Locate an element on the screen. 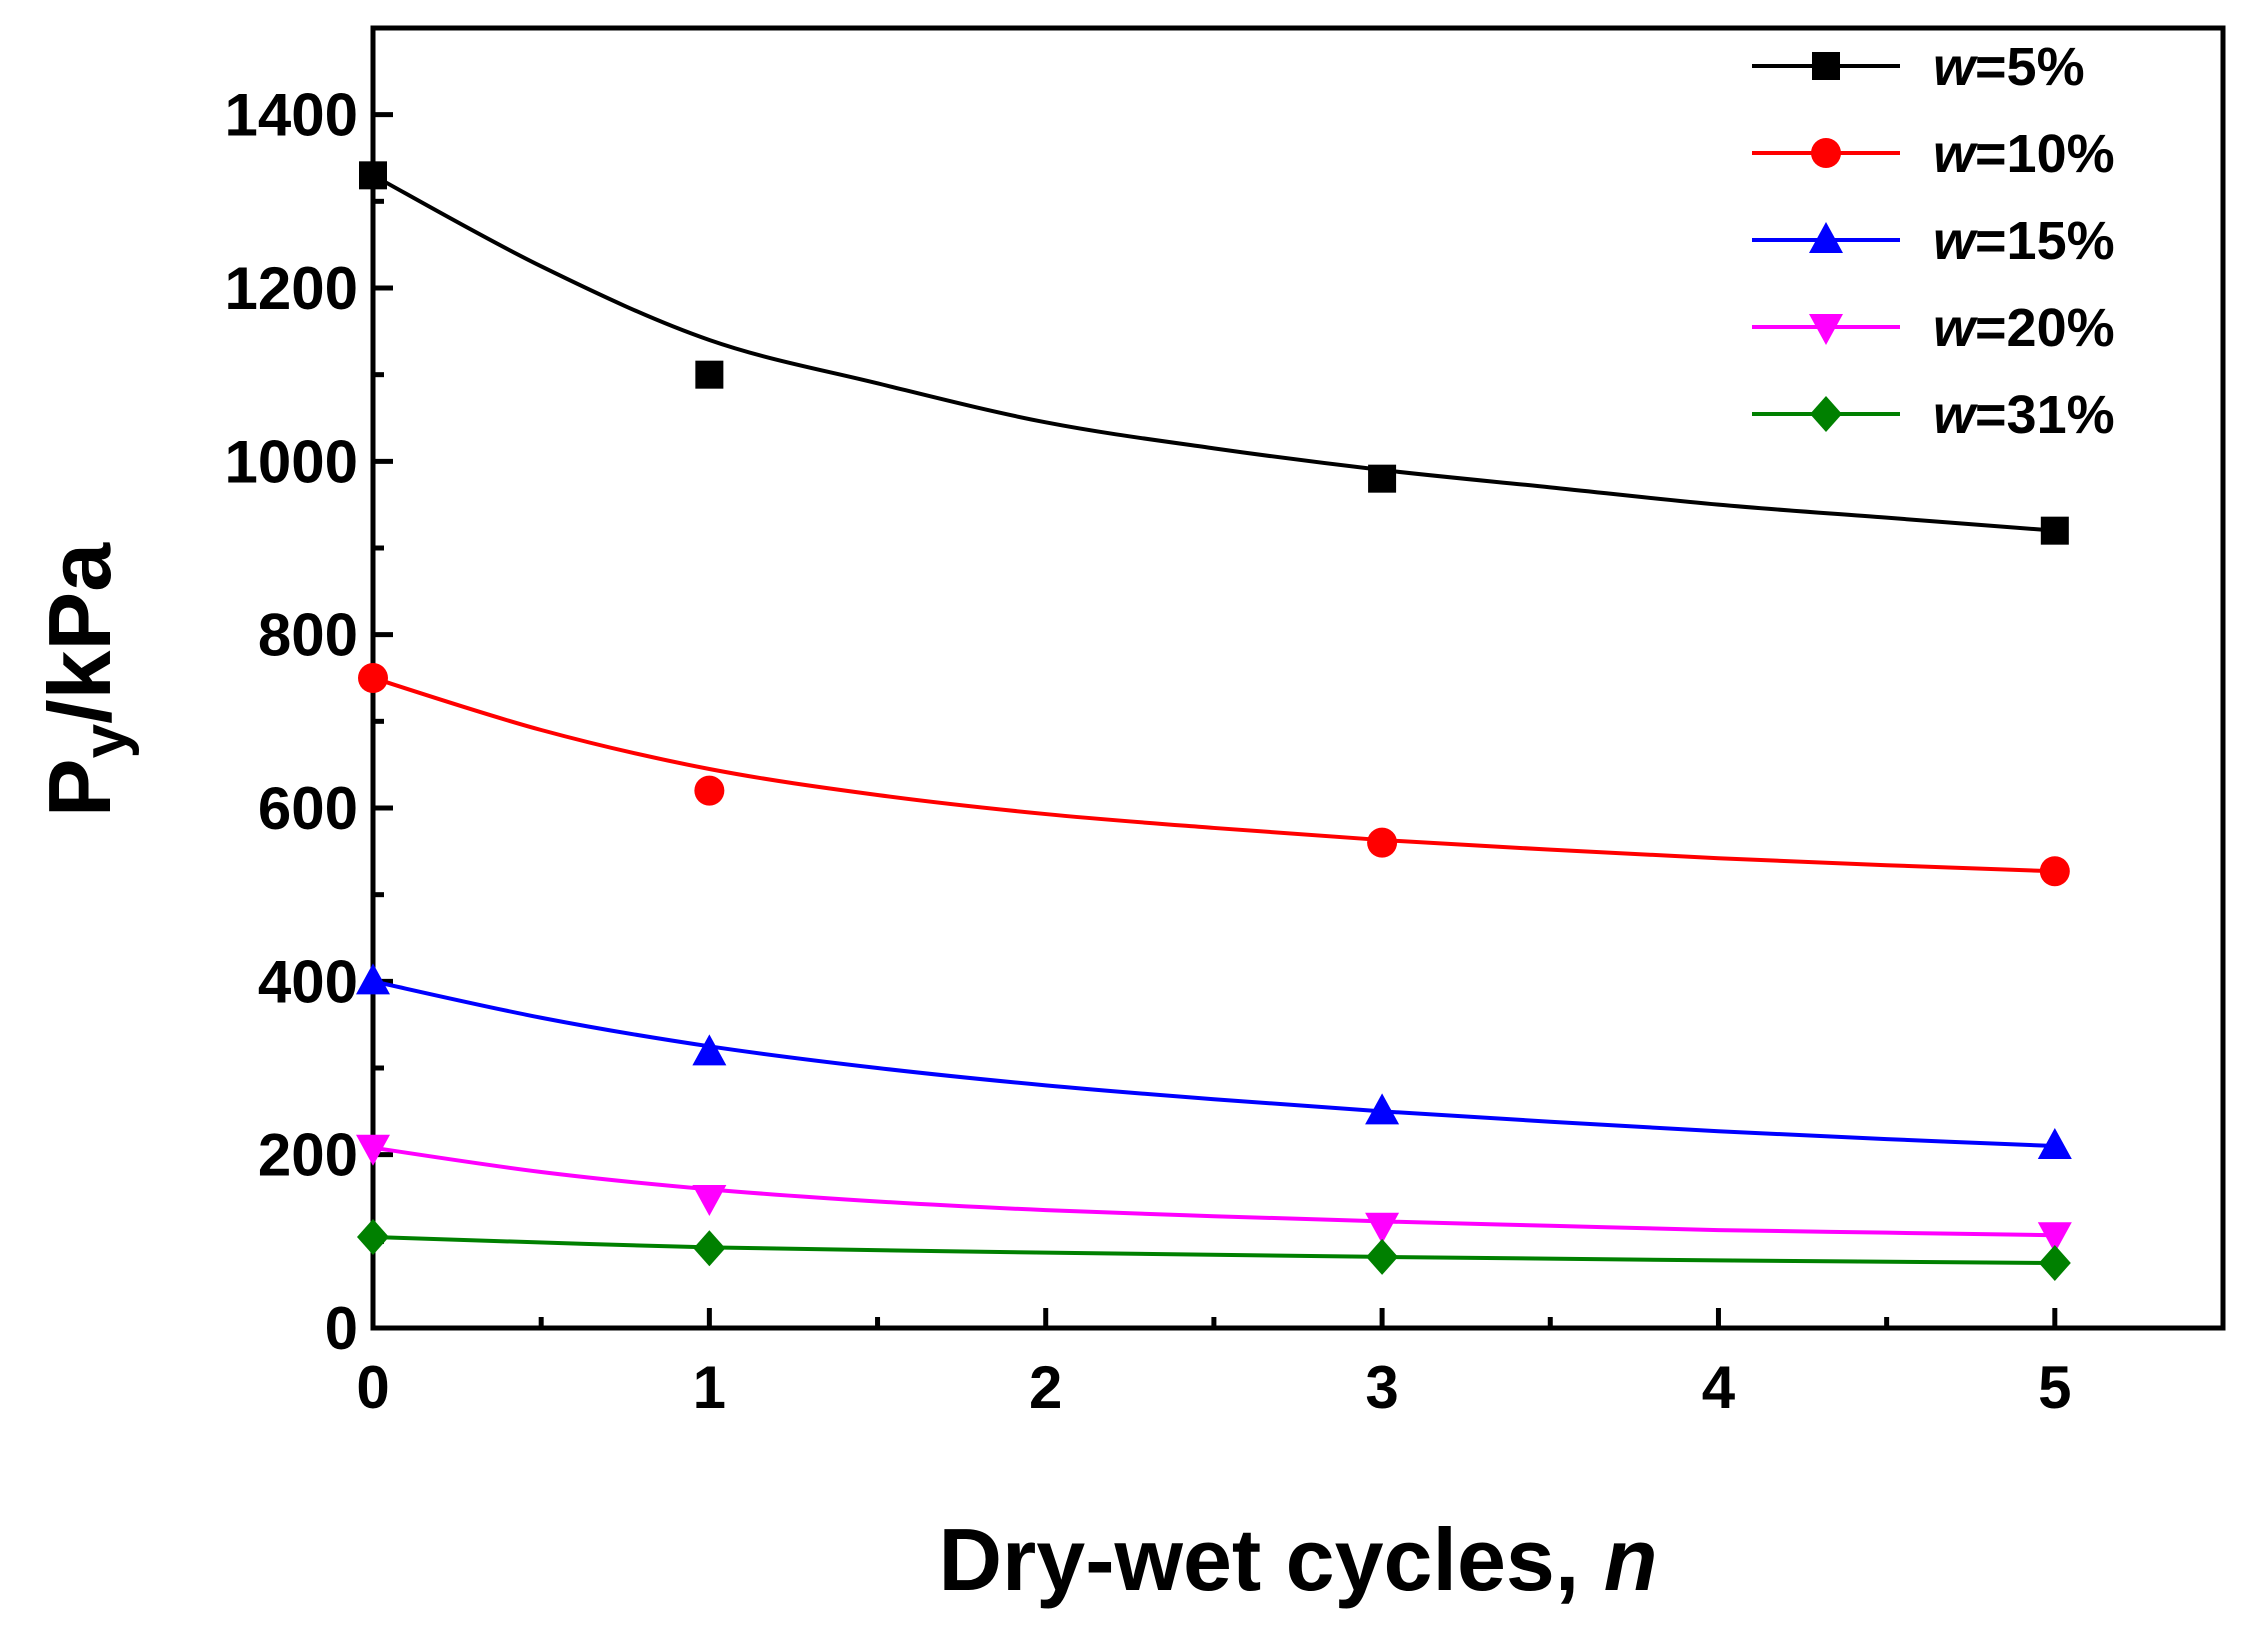 The width and height of the screenshot is (2248, 1637). y-axis-title: Py/kPa is located at coordinates (85, 679).